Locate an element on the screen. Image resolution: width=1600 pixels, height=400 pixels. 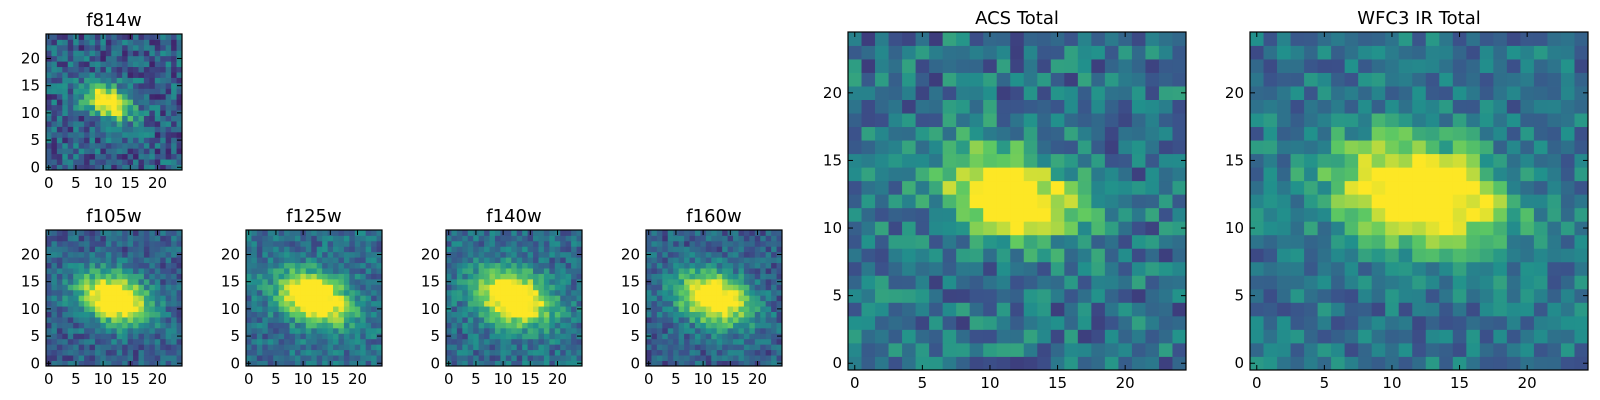
axes-frame is located at coordinates (114, 298).